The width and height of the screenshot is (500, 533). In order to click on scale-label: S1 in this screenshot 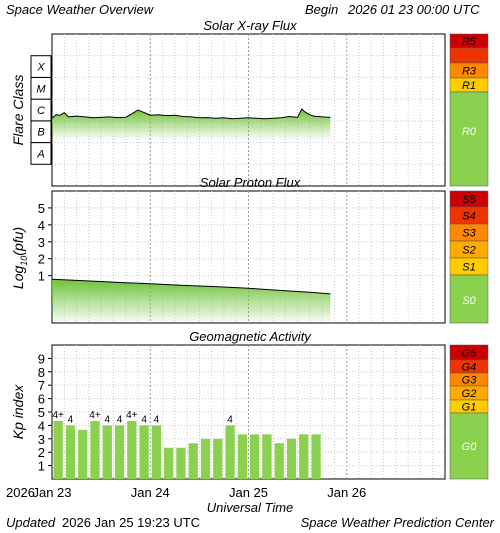, I will do `click(468, 268)`.